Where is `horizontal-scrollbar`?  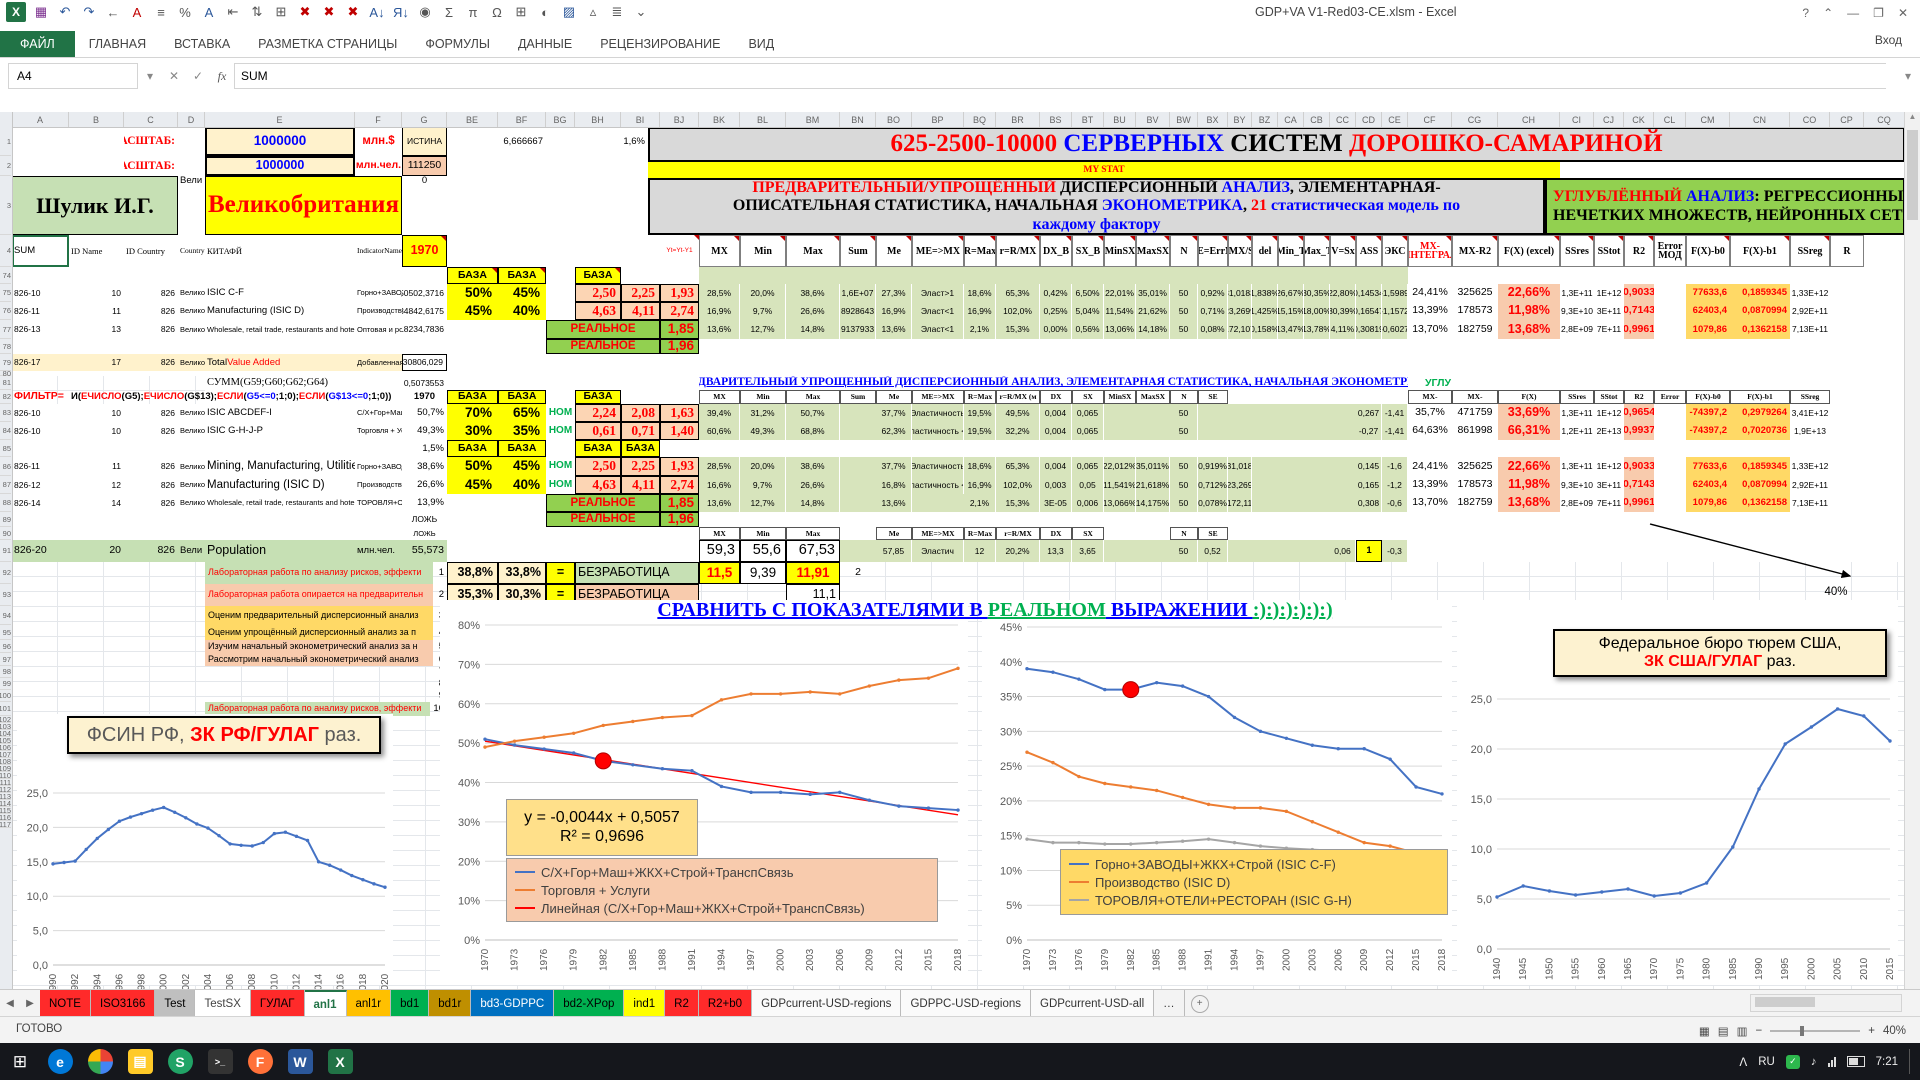
horizontal-scrollbar is located at coordinates (1826, 1003).